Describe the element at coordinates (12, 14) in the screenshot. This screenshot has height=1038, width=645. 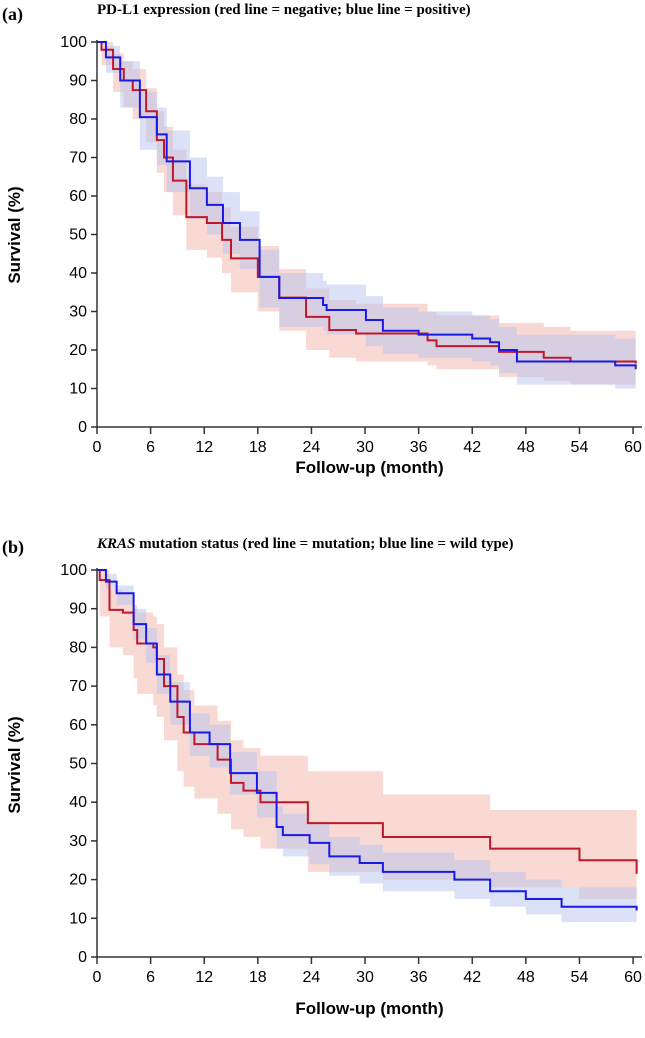
I see `panel-label: (a)` at that location.